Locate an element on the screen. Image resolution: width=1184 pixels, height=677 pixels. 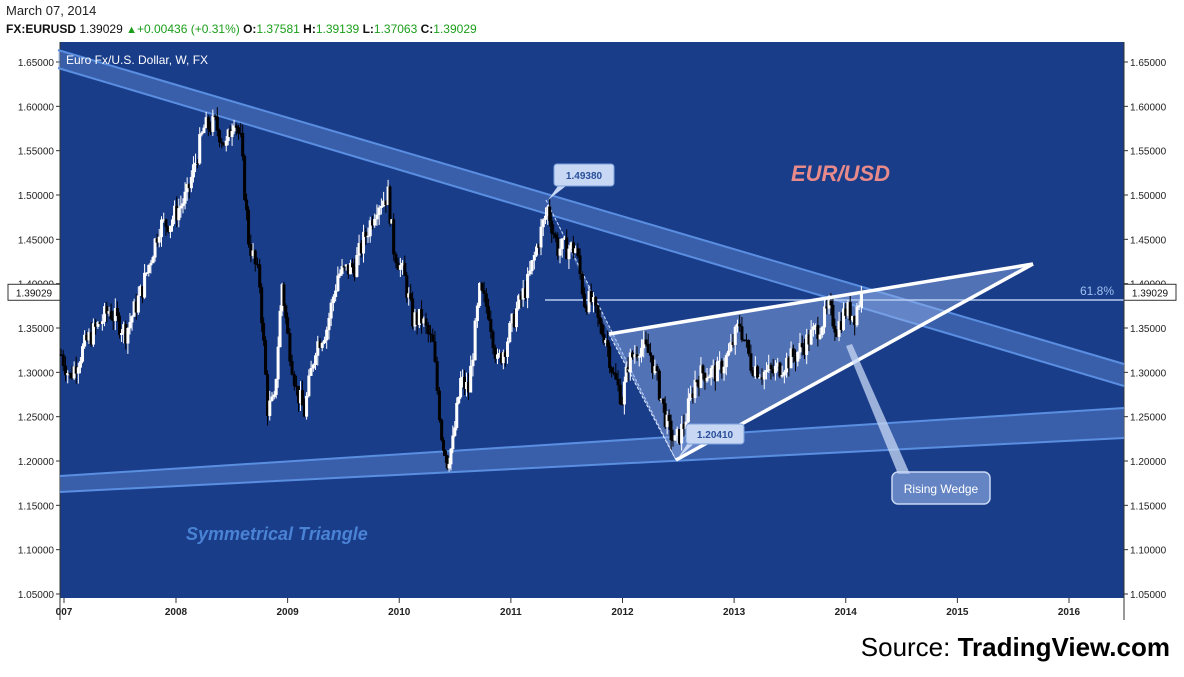
high-callout-box is located at coordinates (584, 175).